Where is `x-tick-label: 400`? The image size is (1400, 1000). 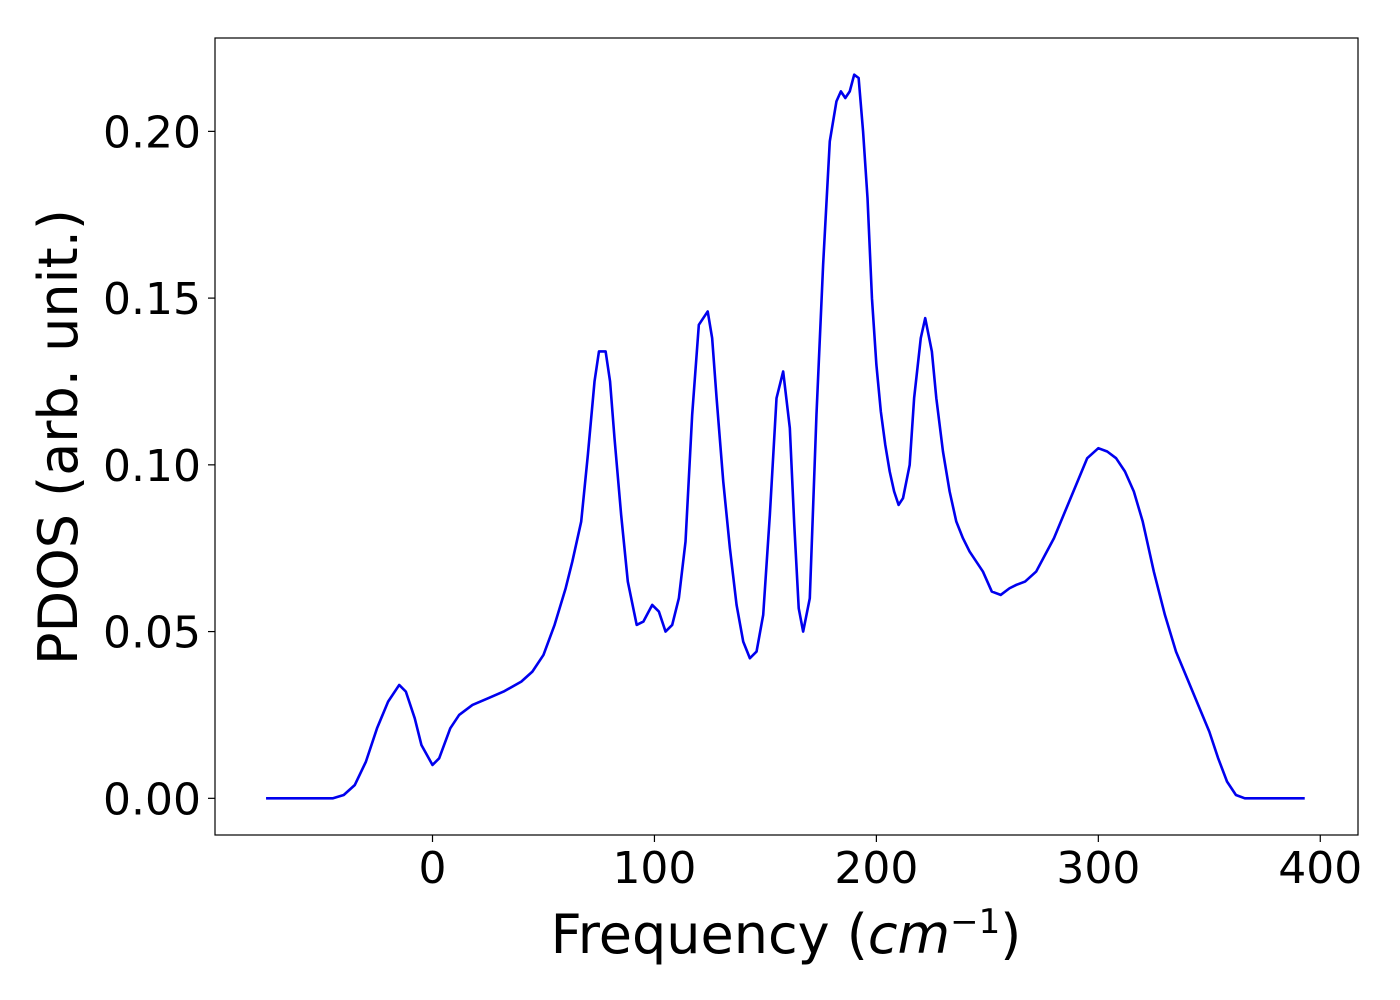
x-tick-label: 400 is located at coordinates (1320, 868).